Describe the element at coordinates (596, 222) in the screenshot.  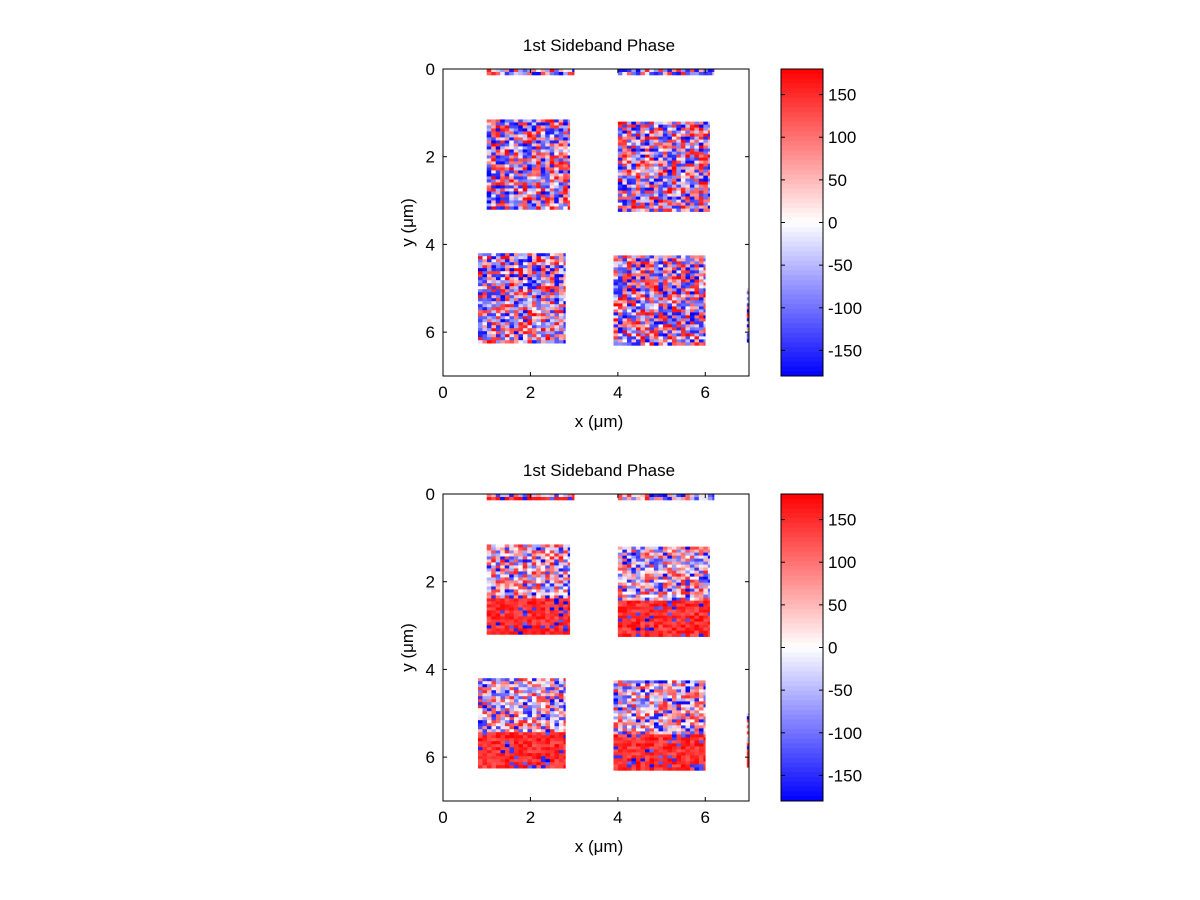
I see `axes-frame` at that location.